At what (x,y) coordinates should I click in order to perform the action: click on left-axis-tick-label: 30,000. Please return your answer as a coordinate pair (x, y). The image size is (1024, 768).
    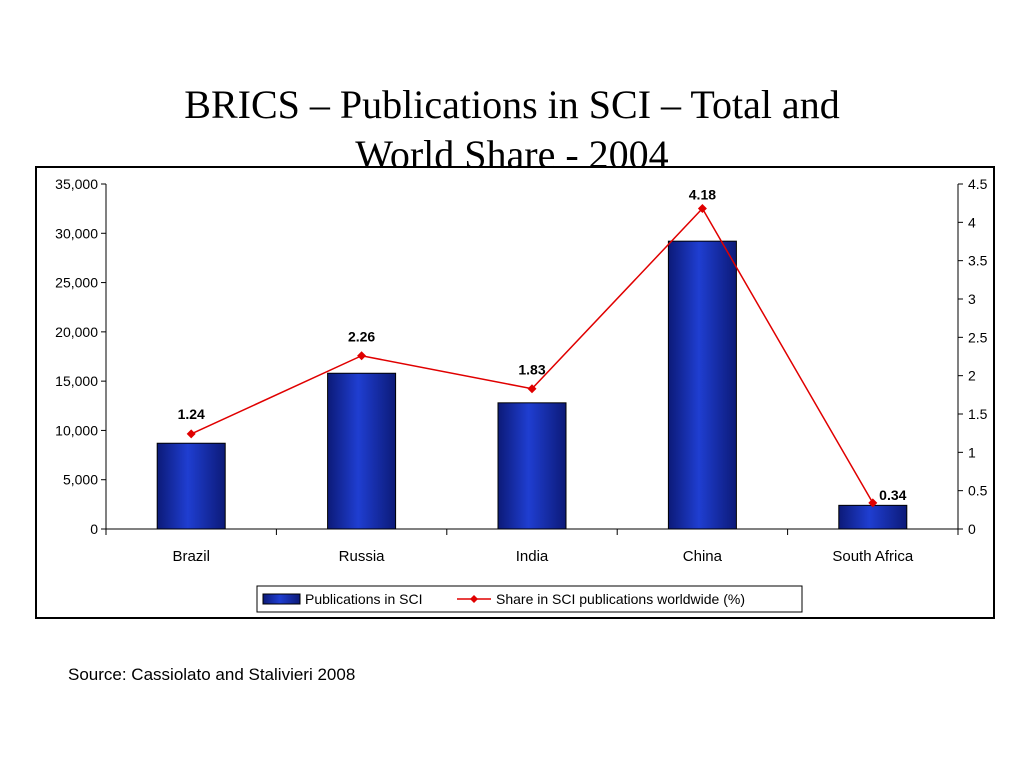
    Looking at the image, I should click on (76, 233).